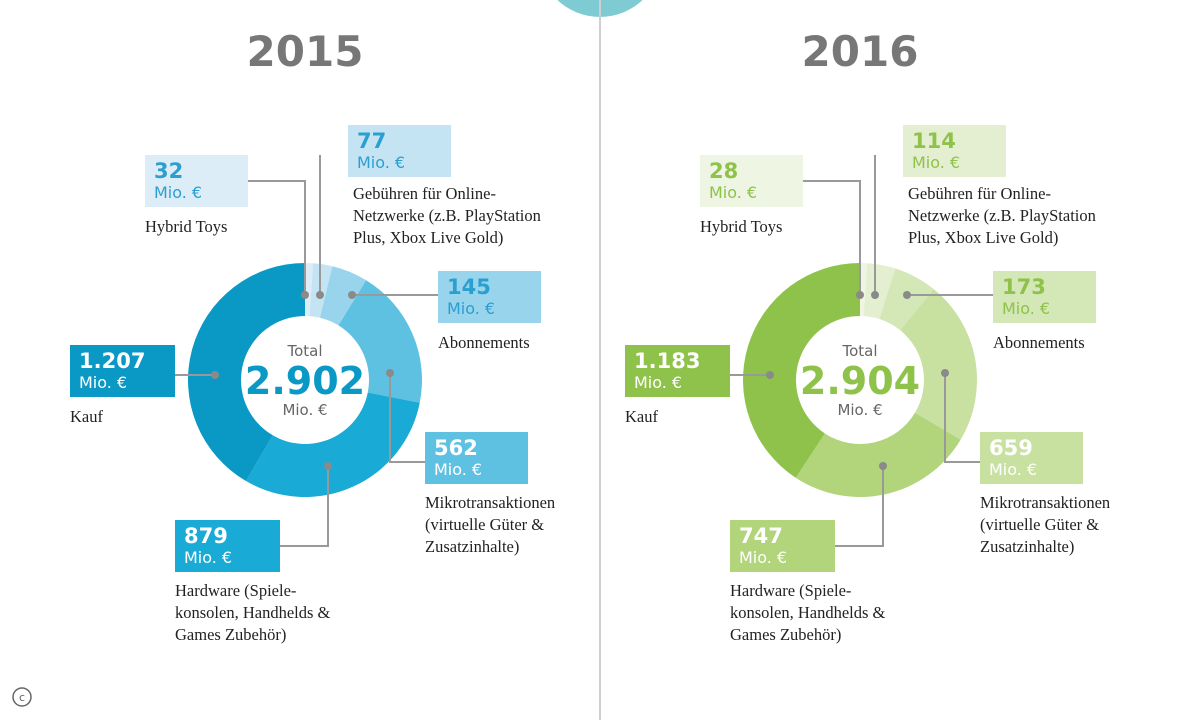  What do you see at coordinates (761, 536) in the screenshot?
I see `value-label: 747` at bounding box center [761, 536].